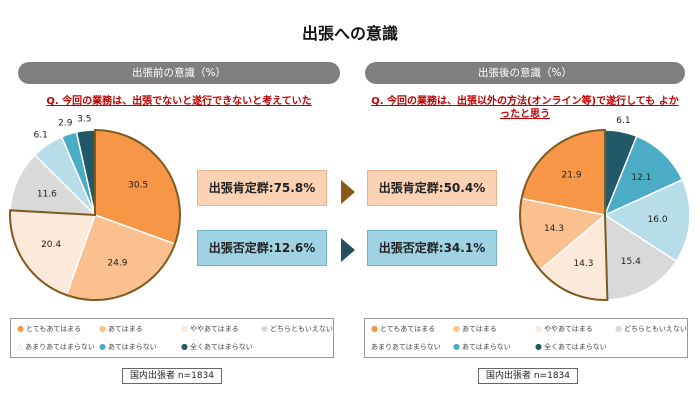  What do you see at coordinates (84, 120) in the screenshot?
I see `pie-slice-label: 3.5` at bounding box center [84, 120].